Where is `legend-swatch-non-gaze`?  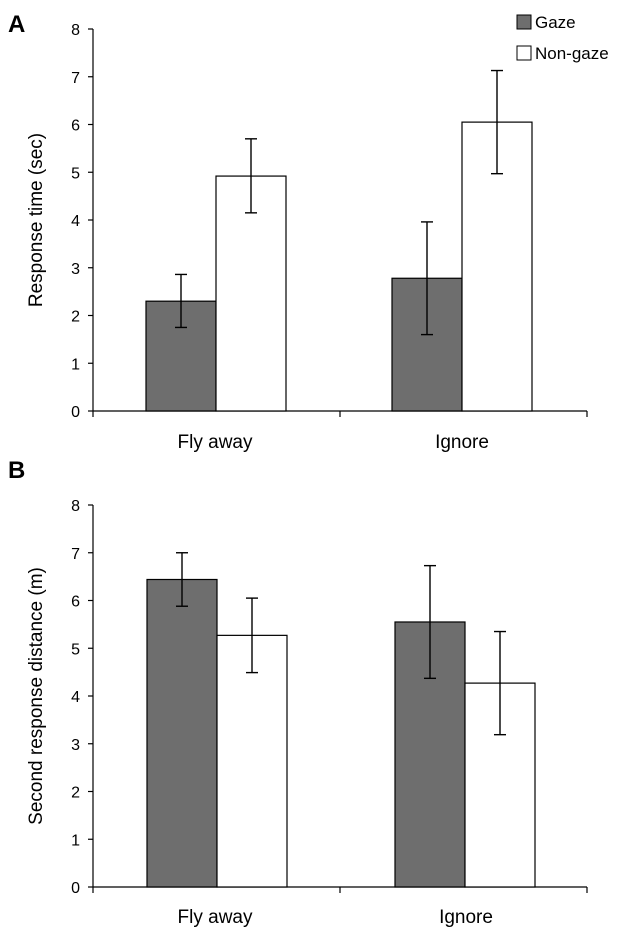
legend-swatch-non-gaze is located at coordinates (524, 53).